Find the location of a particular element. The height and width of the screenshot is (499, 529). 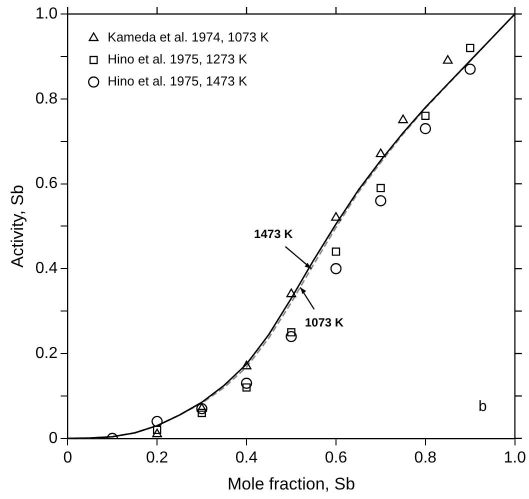

annotation: b is located at coordinates (482, 407).